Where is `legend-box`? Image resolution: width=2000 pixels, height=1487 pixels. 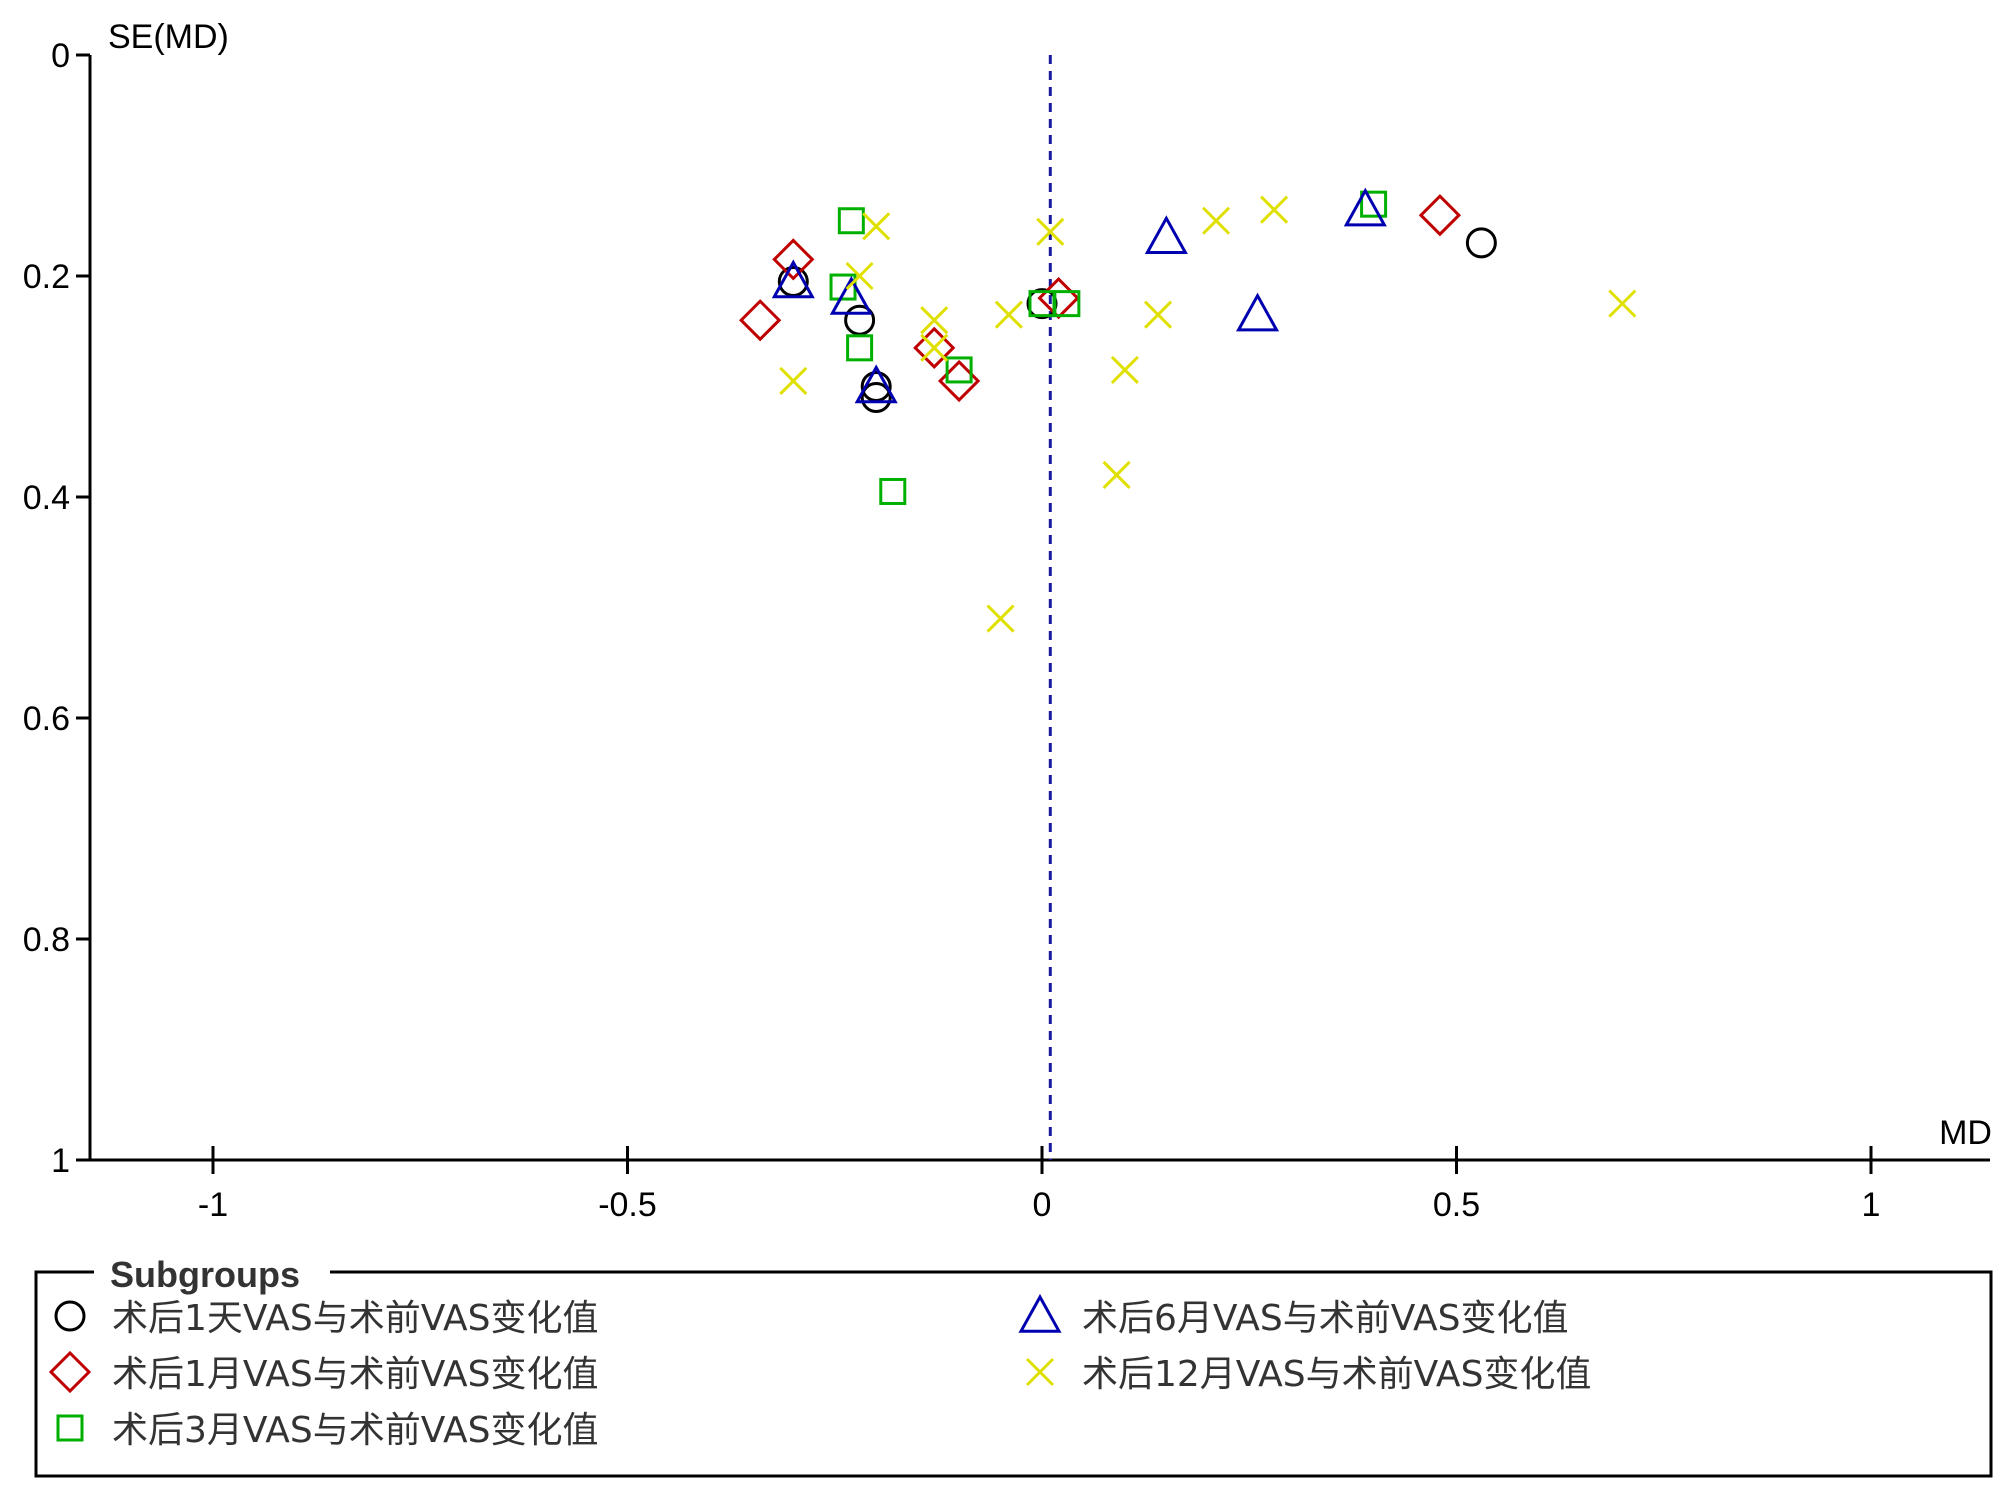 legend-box is located at coordinates (1013, 1374).